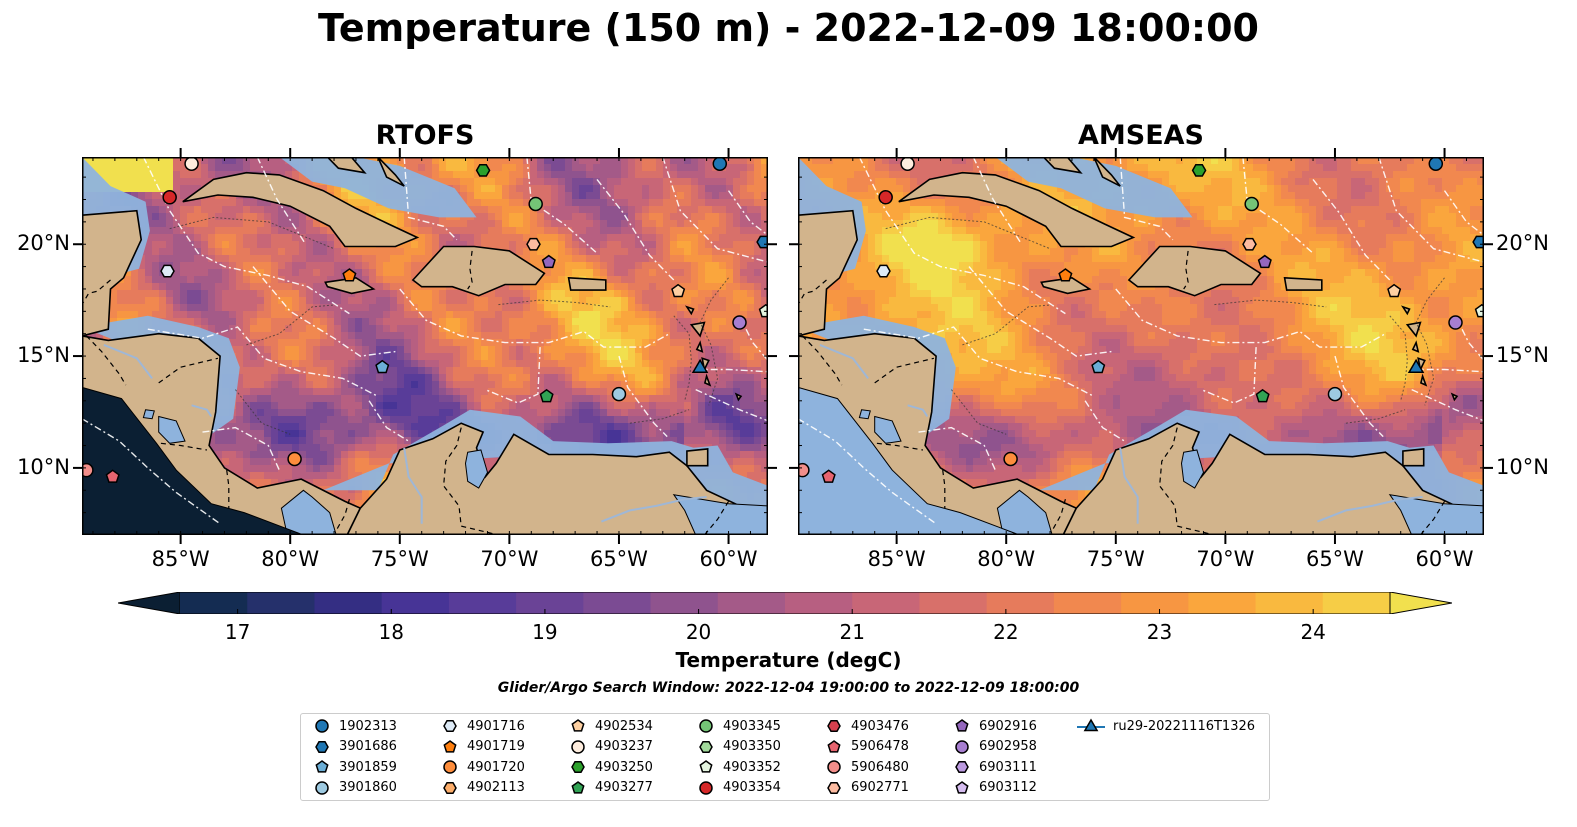 This screenshot has height=827, width=1577. Describe the element at coordinates (752, 746) in the screenshot. I see `legend-item-label: 4903350` at that location.